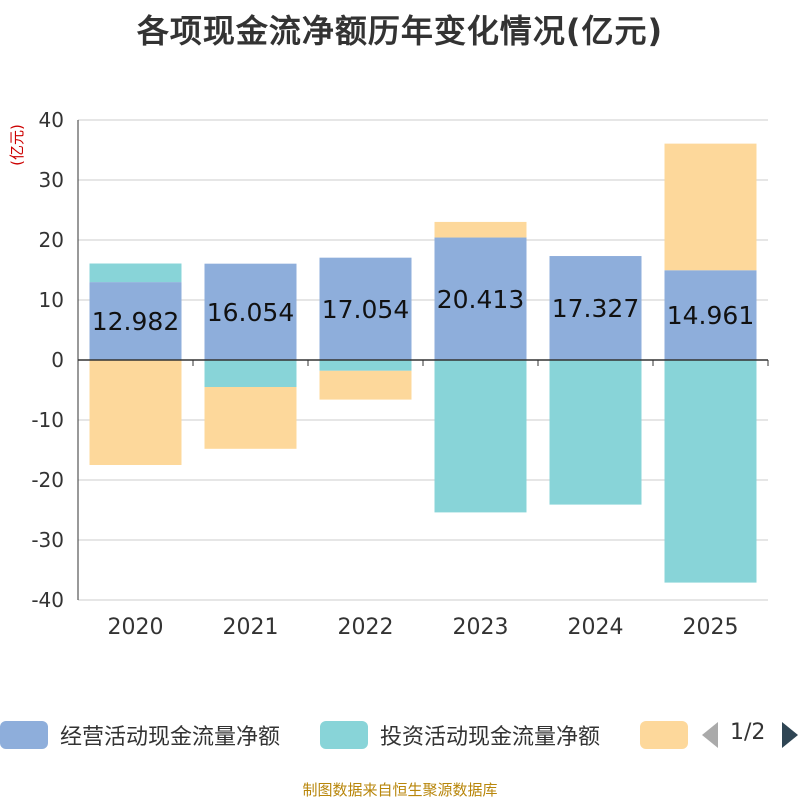 The height and width of the screenshot is (800, 800). I want to click on x-tick-label: 2025, so click(711, 627).